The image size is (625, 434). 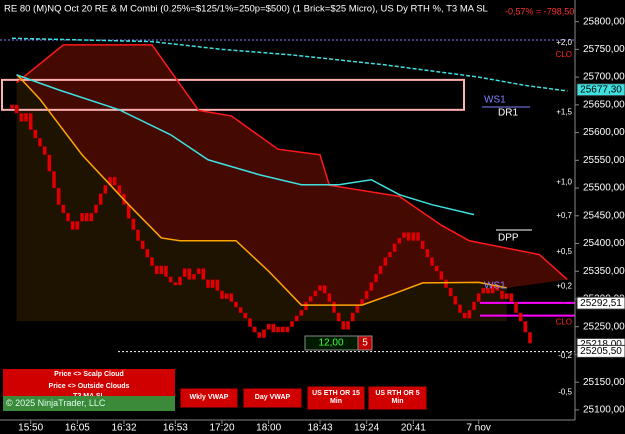 I want to click on x-tick-label: 19:24, so click(x=366, y=428).